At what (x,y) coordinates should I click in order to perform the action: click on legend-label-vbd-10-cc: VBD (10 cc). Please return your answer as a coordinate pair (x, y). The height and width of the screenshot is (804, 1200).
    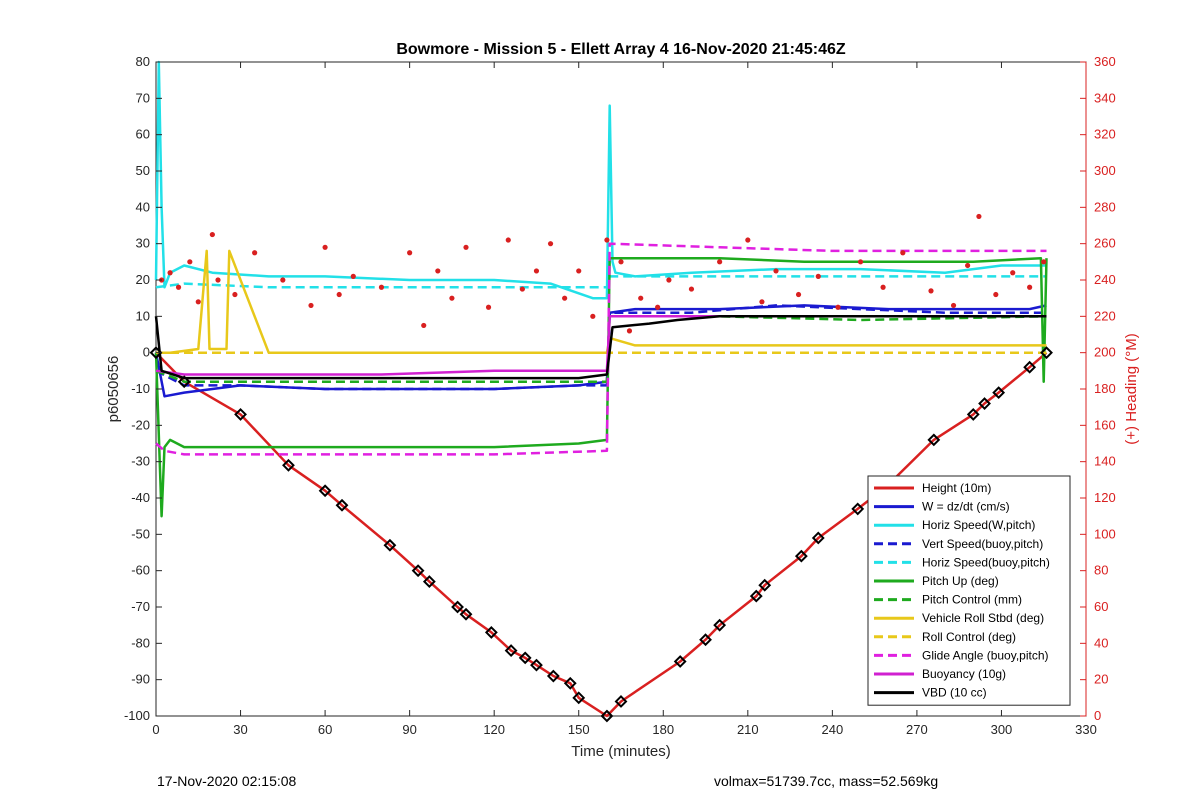
    Looking at the image, I should click on (954, 693).